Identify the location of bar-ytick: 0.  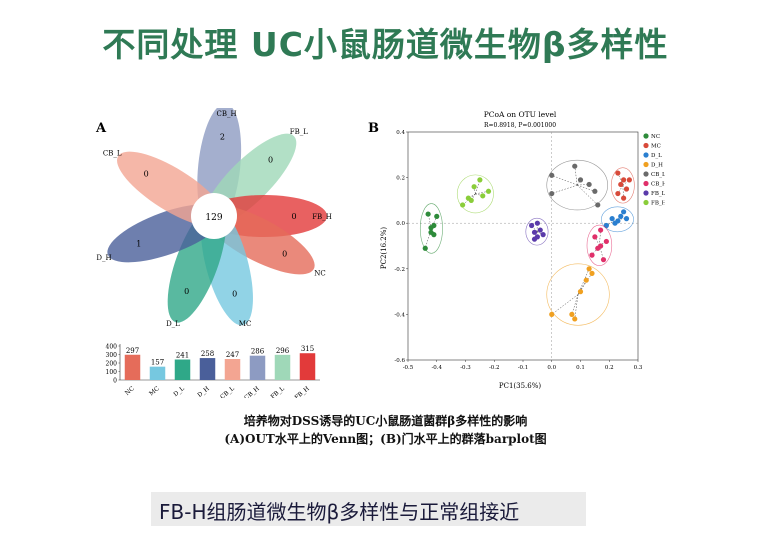
(115, 381).